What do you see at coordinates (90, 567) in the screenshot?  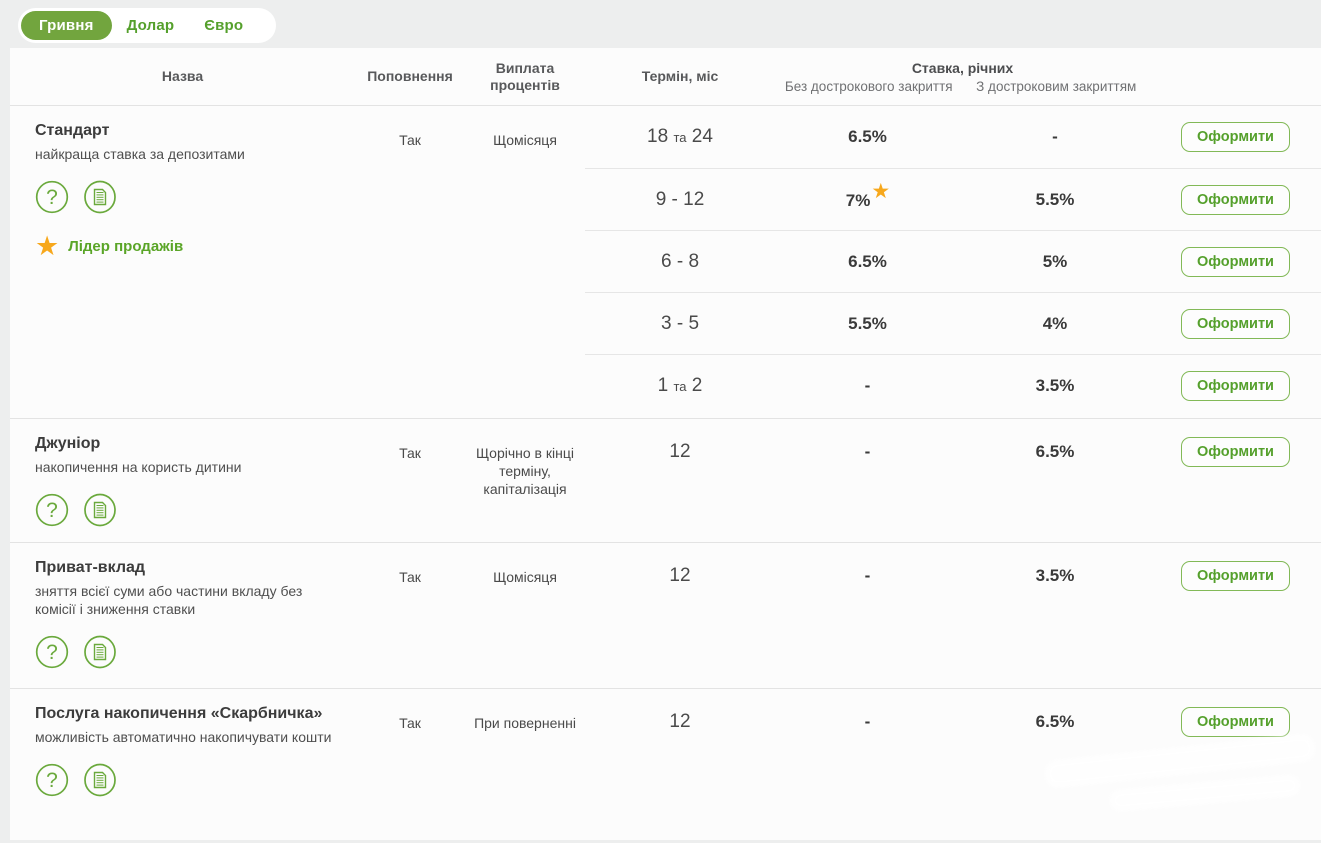 I see `product-name: Приват-вклад` at bounding box center [90, 567].